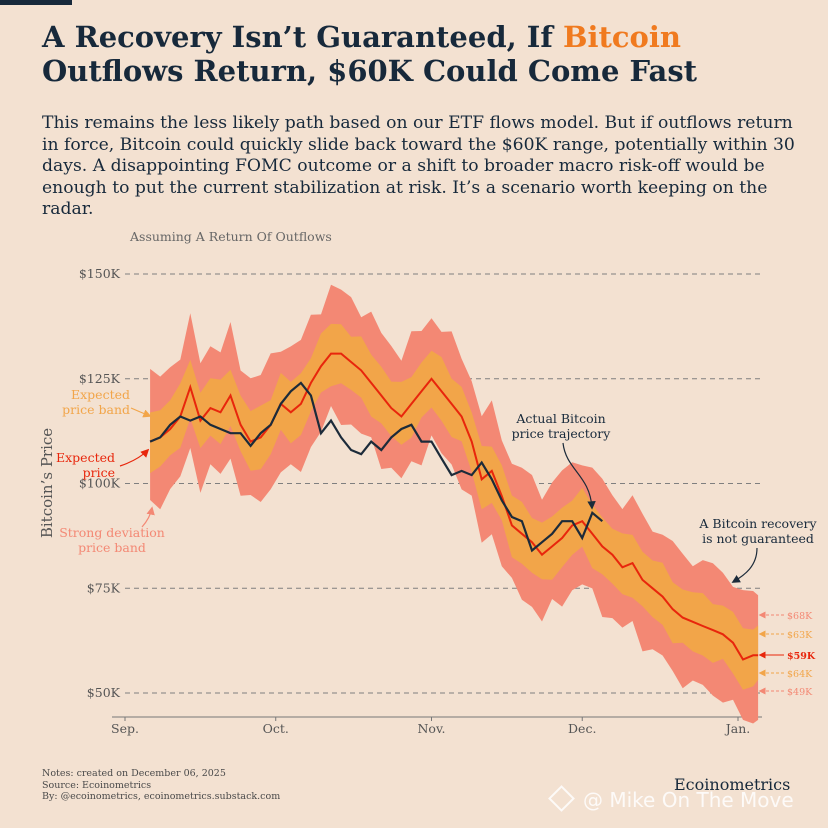  I want to click on annotation-actual-price: price trajectory, so click(562, 433).